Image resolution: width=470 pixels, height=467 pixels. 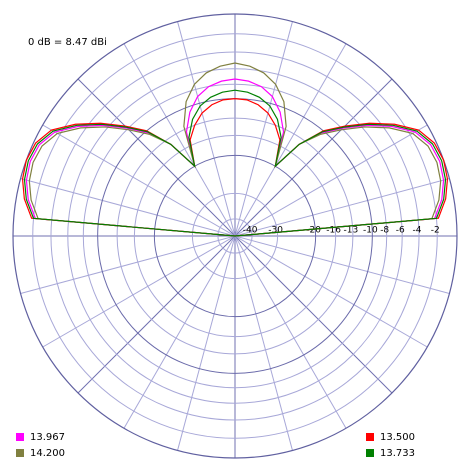 I want to click on r-tick-label: -16, so click(x=333, y=231).